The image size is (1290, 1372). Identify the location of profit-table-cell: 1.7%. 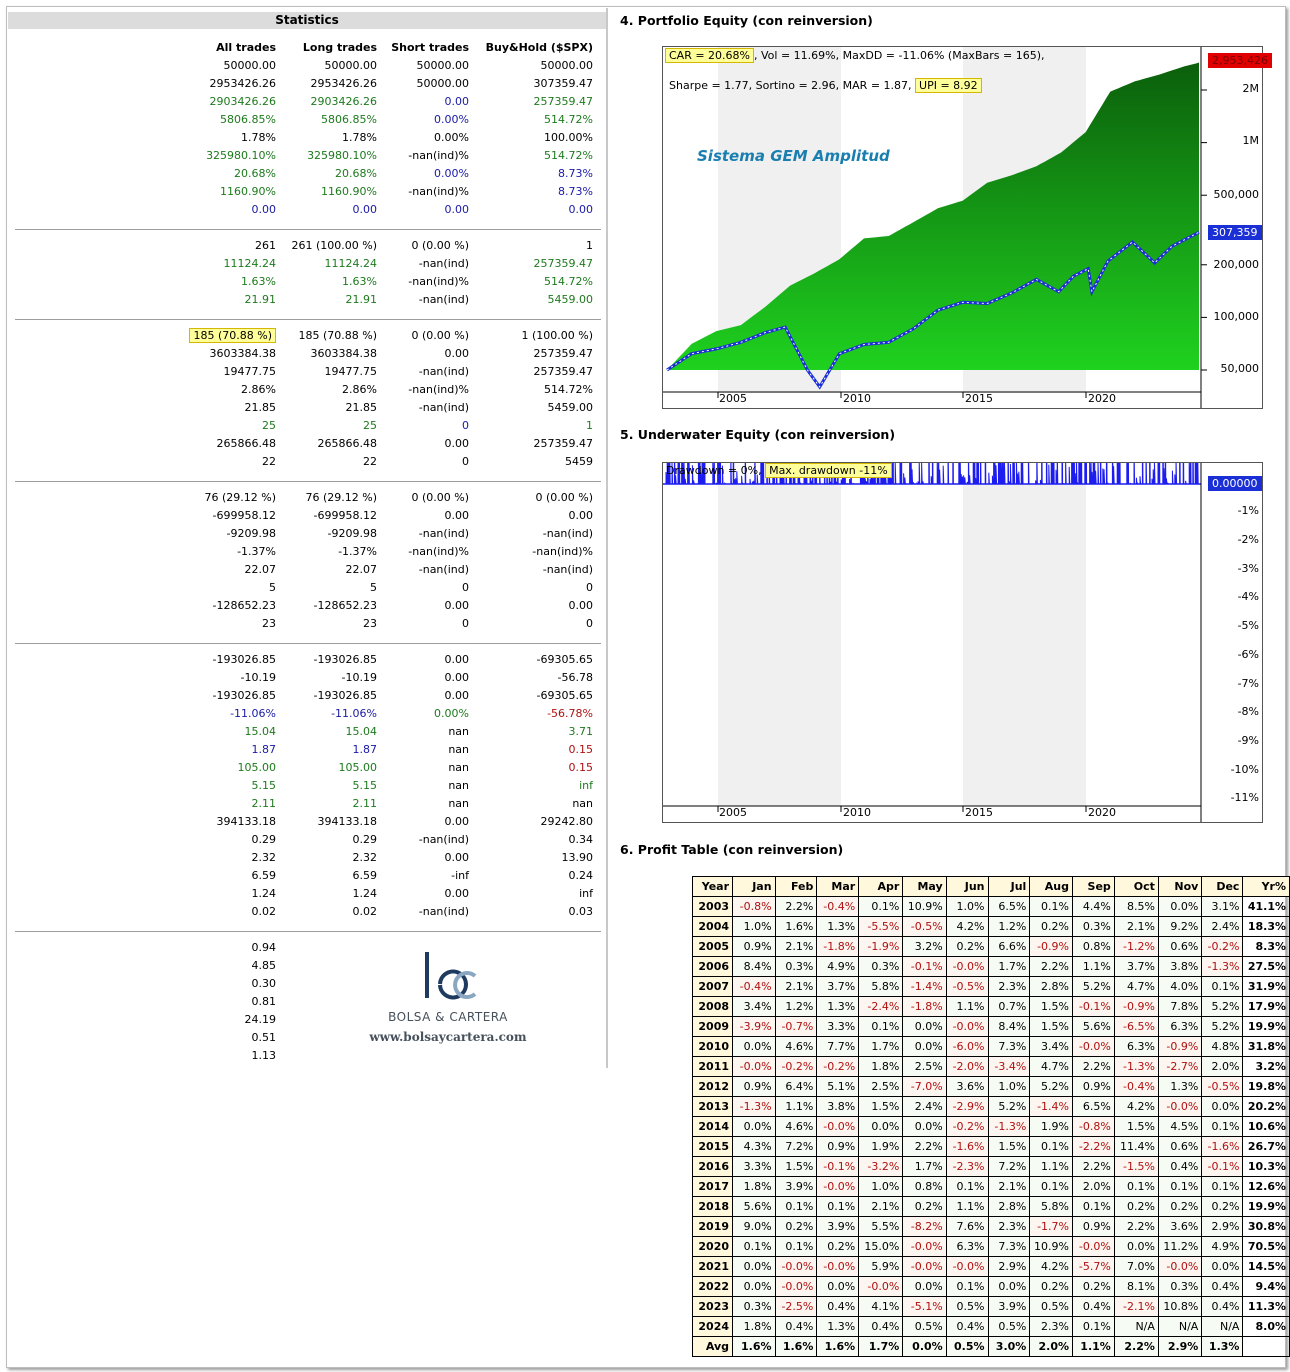
(881, 1046).